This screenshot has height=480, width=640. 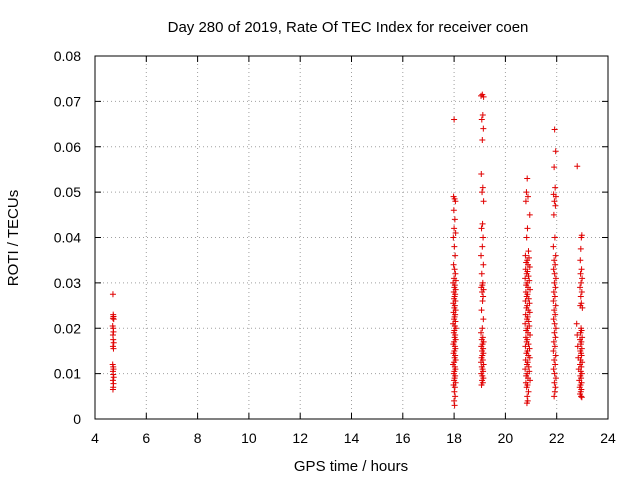 What do you see at coordinates (198, 438) in the screenshot?
I see `x-tick-label: 8` at bounding box center [198, 438].